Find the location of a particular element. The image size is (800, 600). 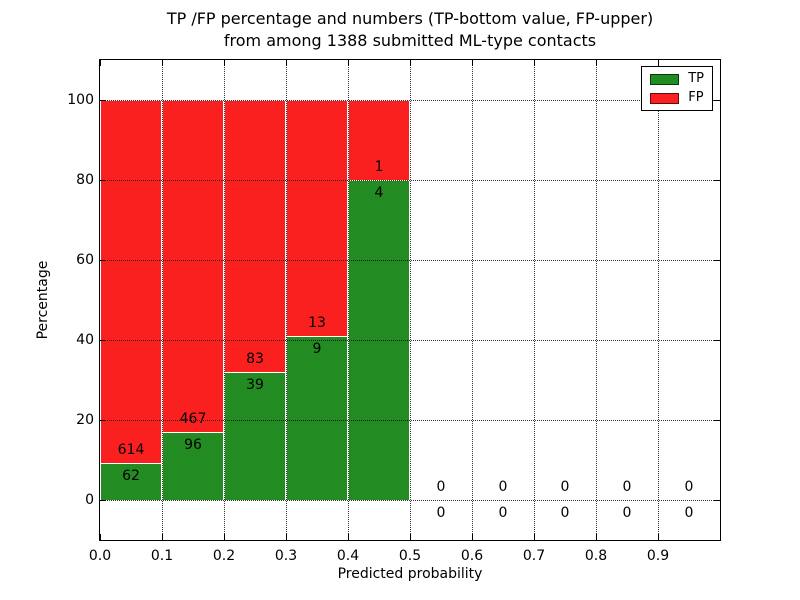

y-tick-label: 20 is located at coordinates (85, 420).